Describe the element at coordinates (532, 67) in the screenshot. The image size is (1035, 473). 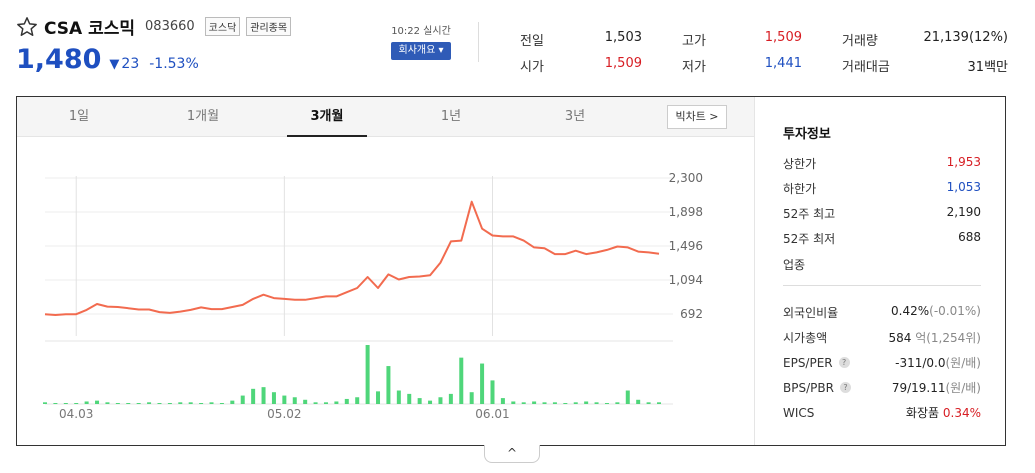
I see `stat-label-open: 시가` at that location.